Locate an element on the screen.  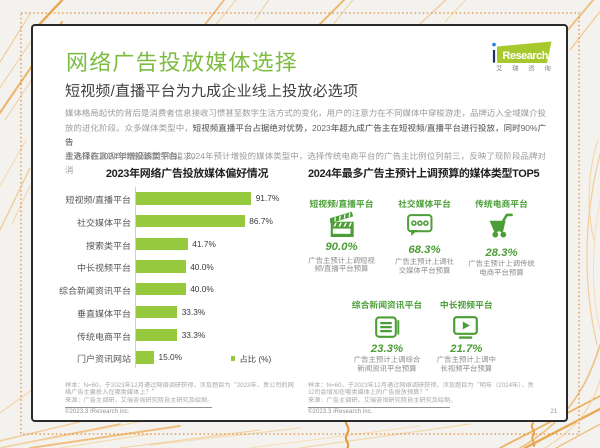
svg-text: Research is located at coordinates (525, 56).